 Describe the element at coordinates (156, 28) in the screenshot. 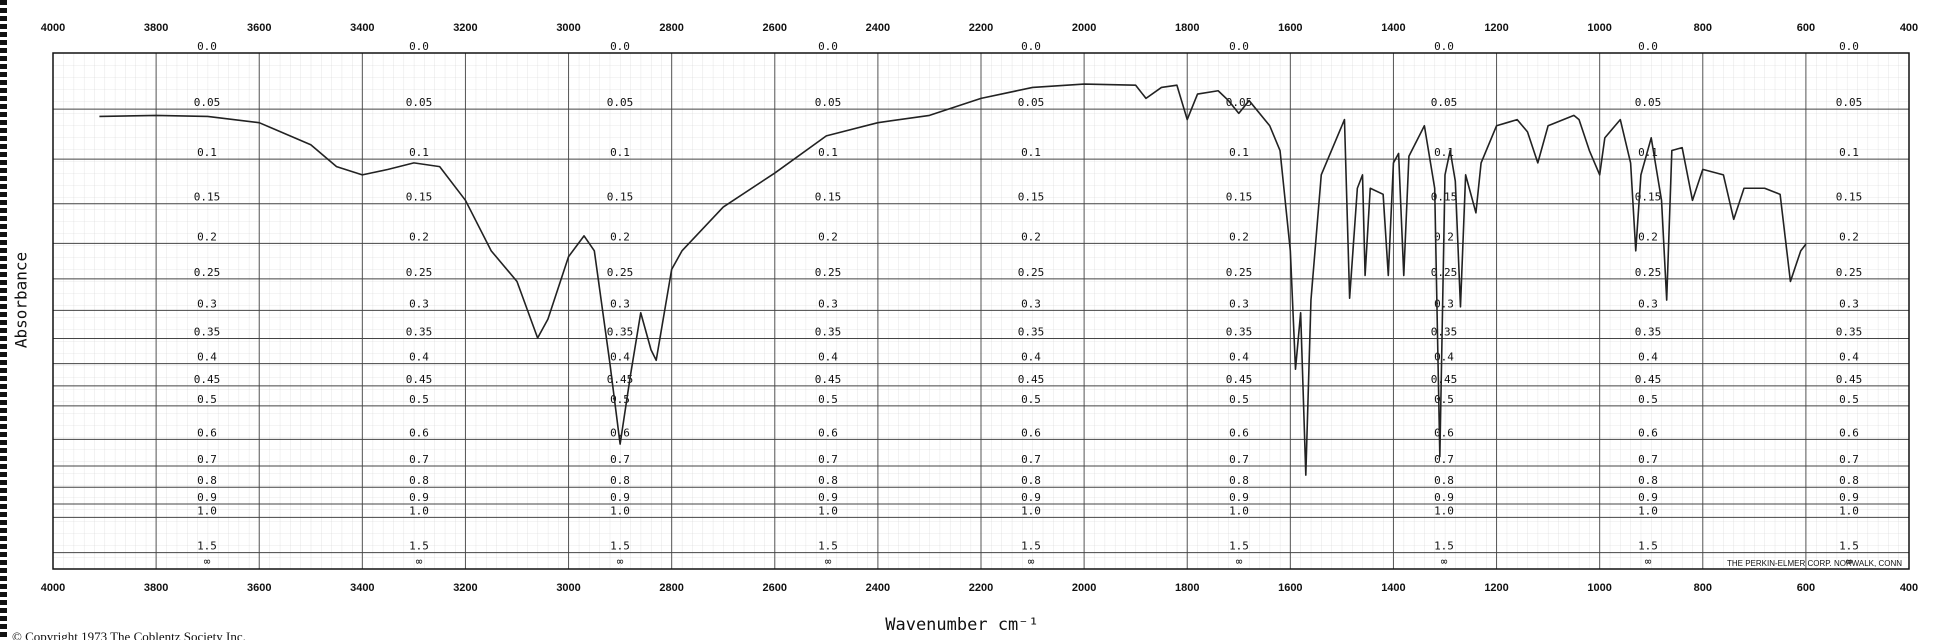

I see `x-tick-label-top: 3800` at that location.